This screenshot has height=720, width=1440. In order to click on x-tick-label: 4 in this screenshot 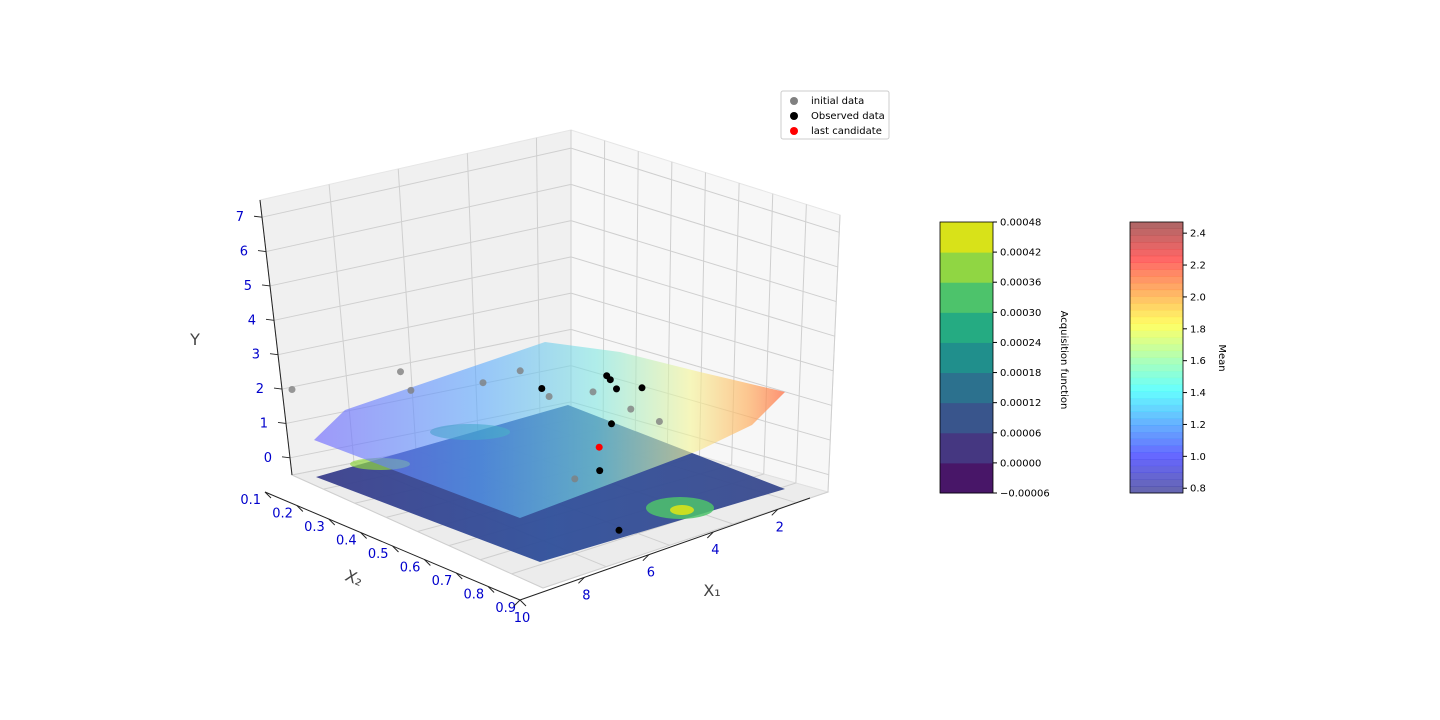, I will do `click(715, 550)`.